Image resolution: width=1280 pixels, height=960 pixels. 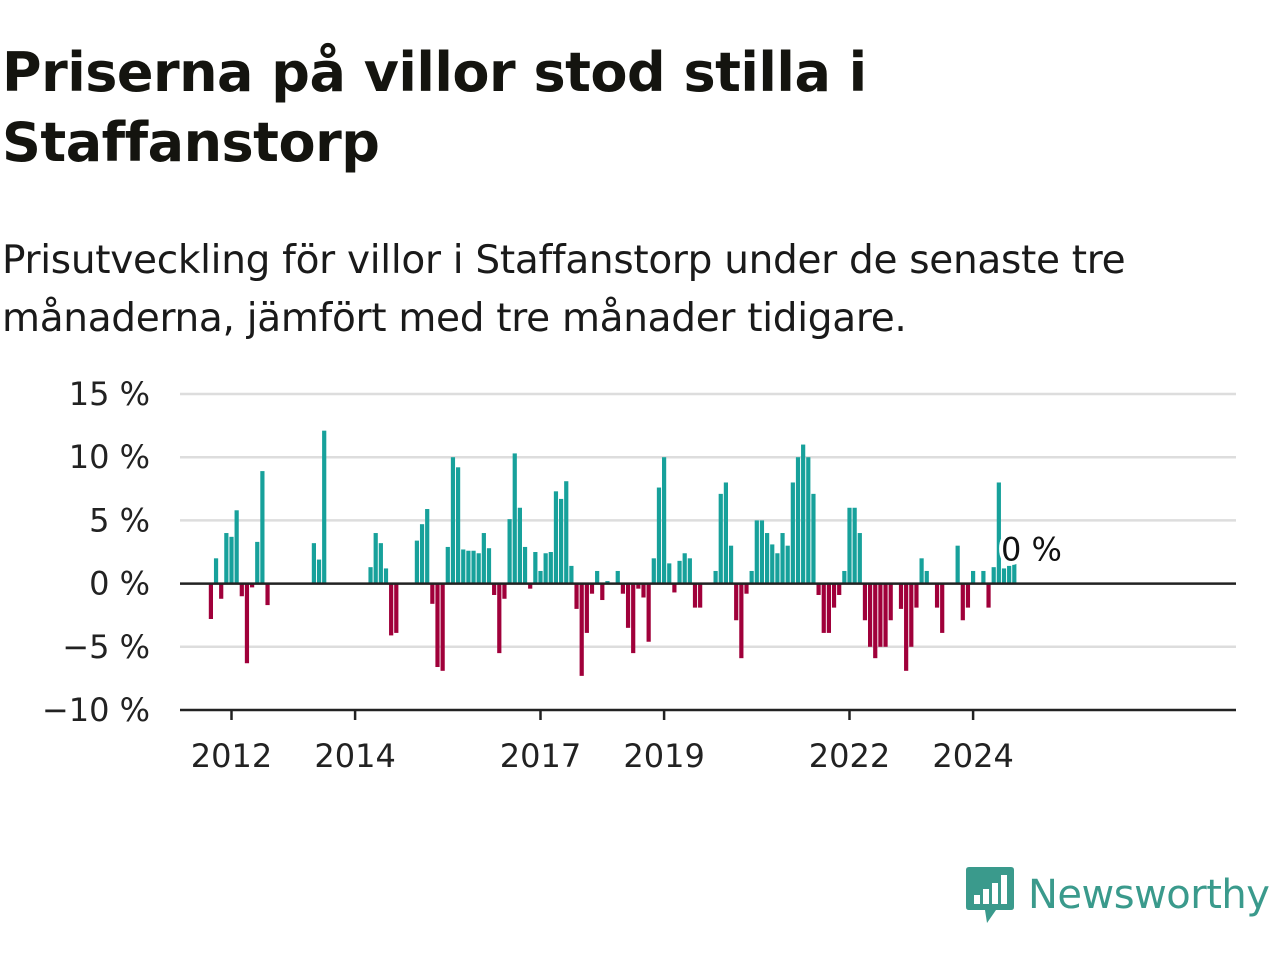 What do you see at coordinates (231, 756) in the screenshot?
I see `x-tick-label: 2012` at bounding box center [231, 756].